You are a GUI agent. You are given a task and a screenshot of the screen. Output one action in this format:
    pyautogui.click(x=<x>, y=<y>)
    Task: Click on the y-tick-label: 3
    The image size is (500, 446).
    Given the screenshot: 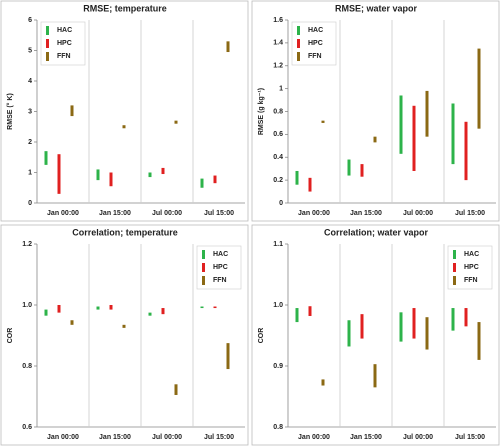 What is the action you would take?
    pyautogui.click(x=30, y=111)
    